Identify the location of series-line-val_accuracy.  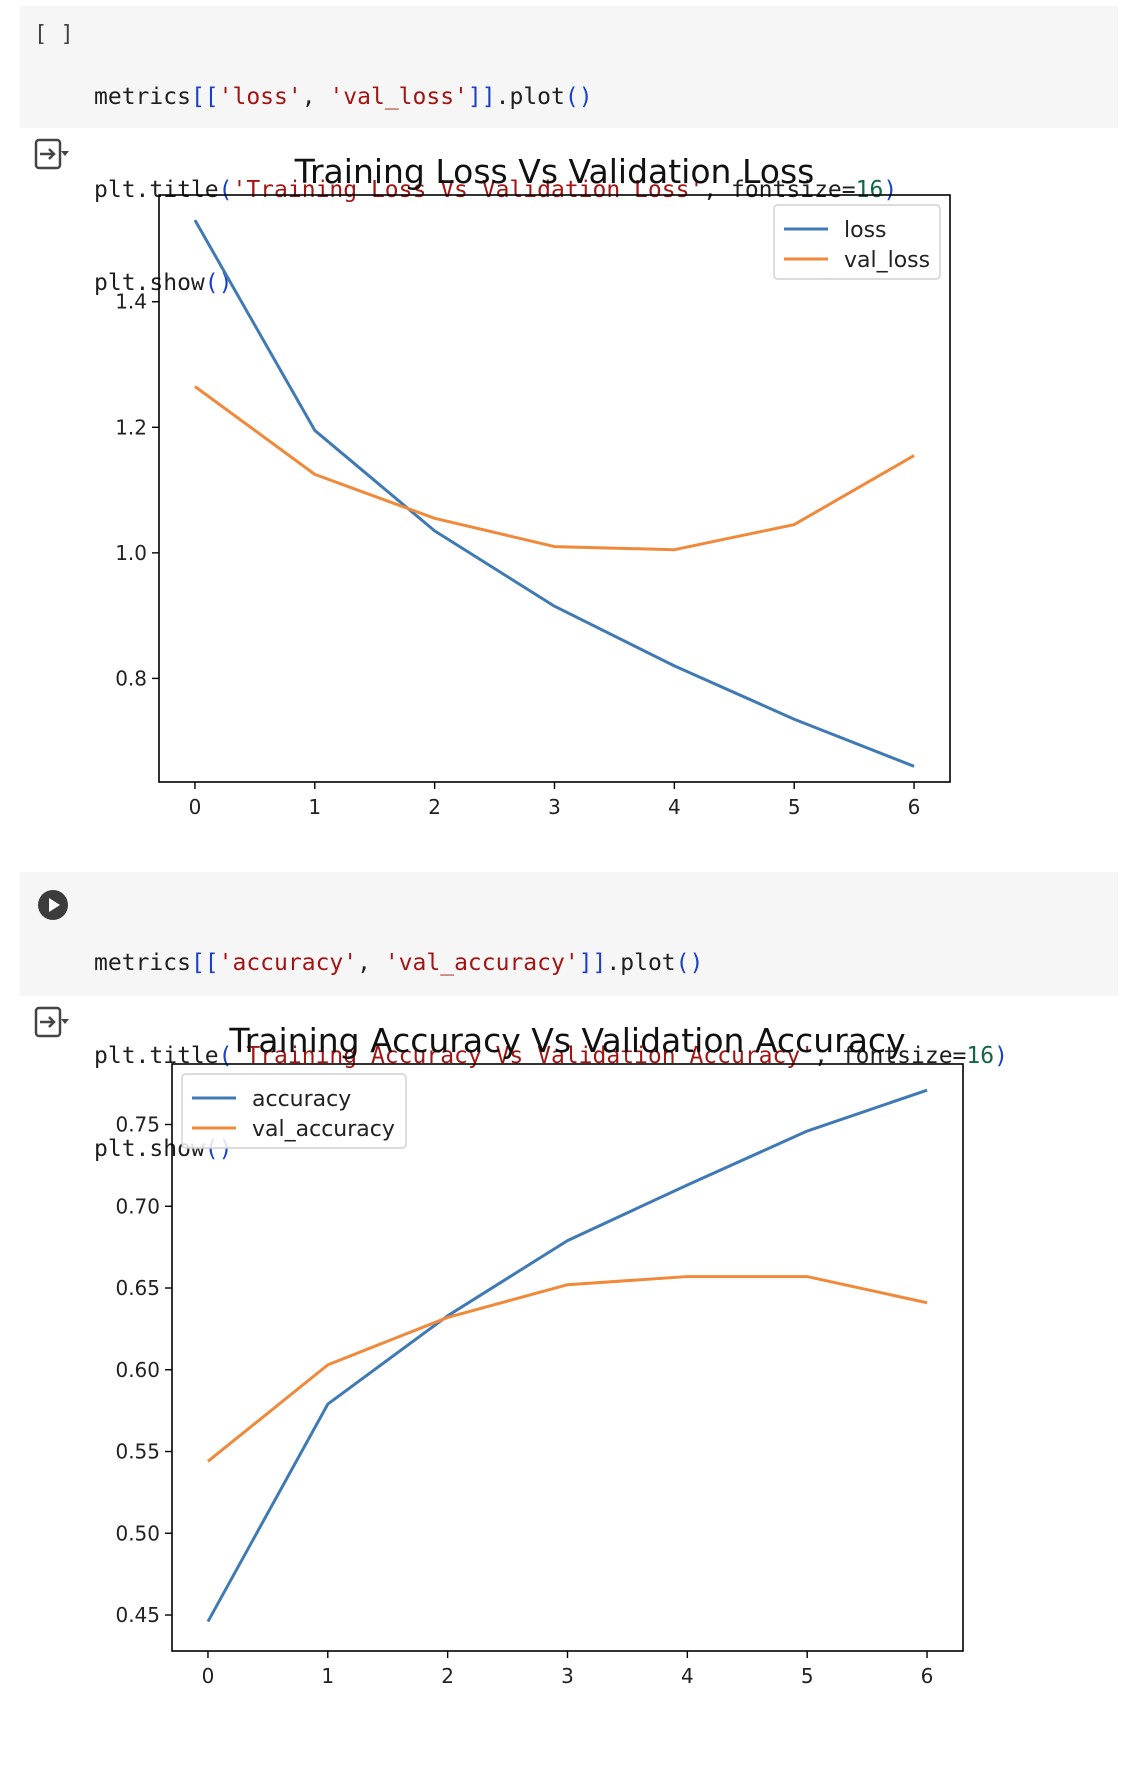
(567, 1369).